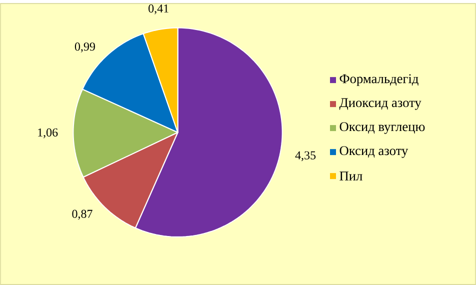  What do you see at coordinates (158, 9) in the screenshot?
I see `data-label: 0,41` at bounding box center [158, 9].